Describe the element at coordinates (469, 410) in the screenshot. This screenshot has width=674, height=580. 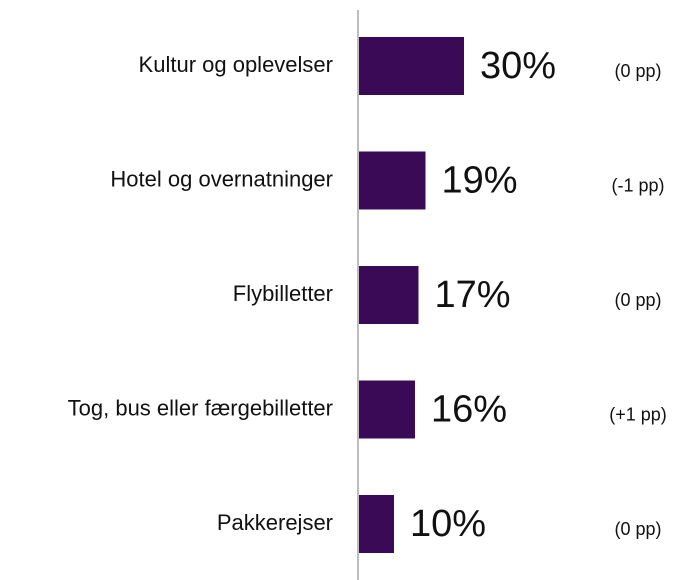
I see `value-label: 16%` at that location.